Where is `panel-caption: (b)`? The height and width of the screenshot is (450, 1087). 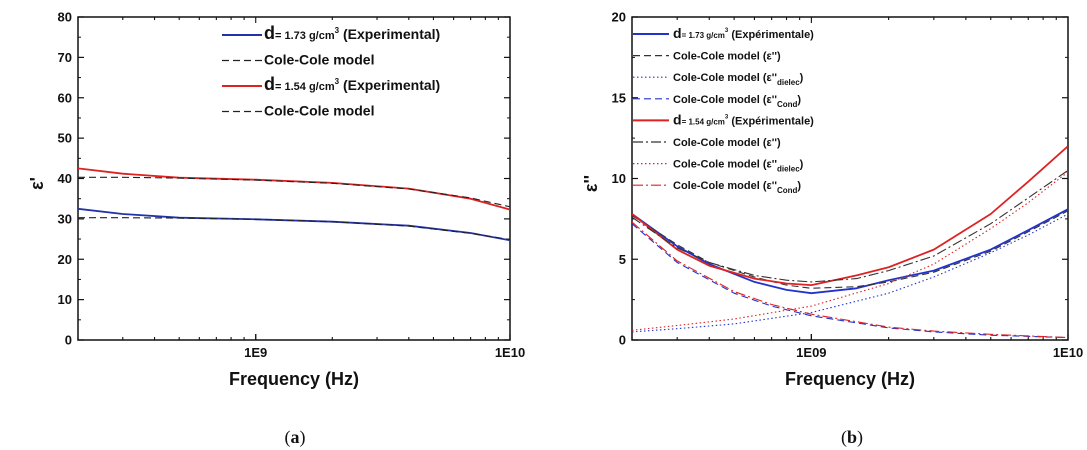
panel-caption: (b) is located at coordinates (852, 437).